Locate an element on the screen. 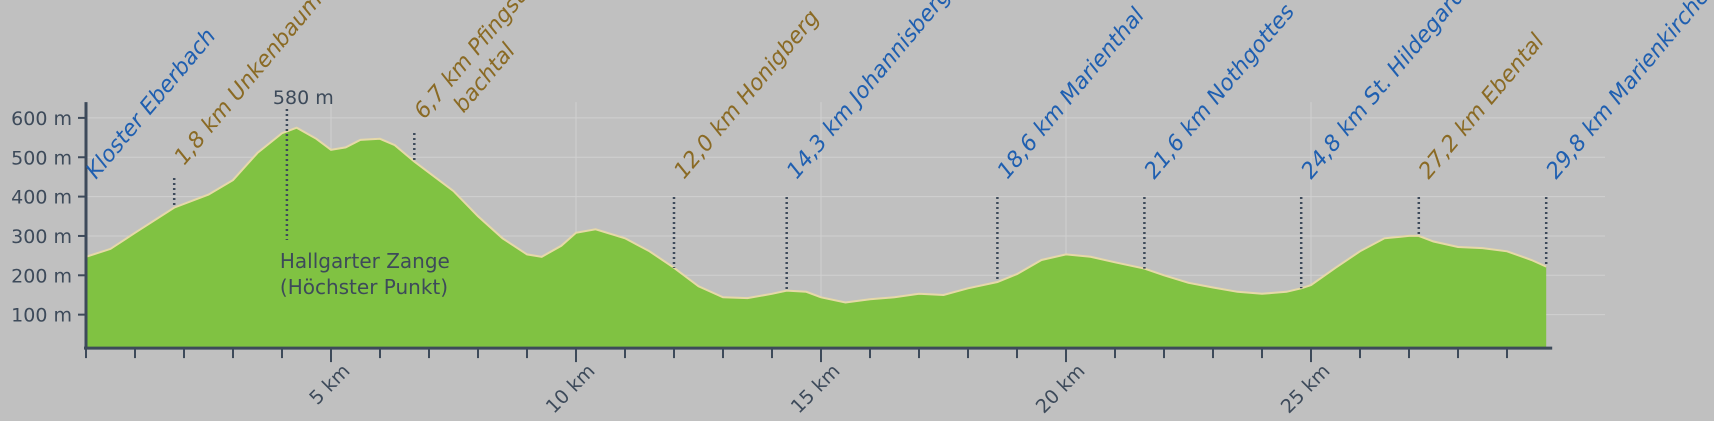  waypoint-label: 6,7 km Pfingst-bachtal is located at coordinates (483, 70).